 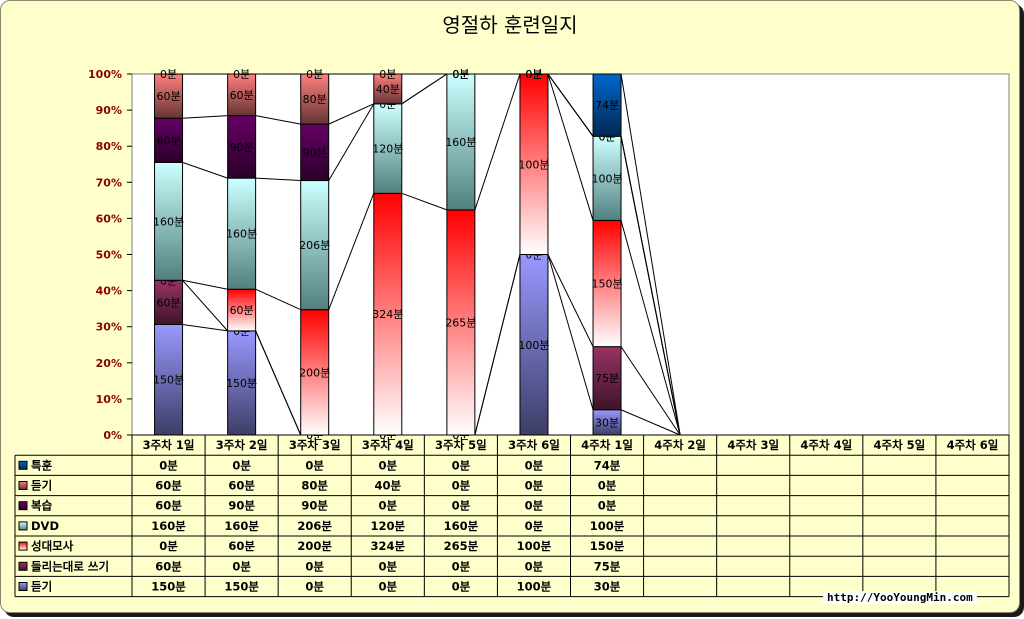 I want to click on y-tick-label: 20%, so click(x=109, y=363).